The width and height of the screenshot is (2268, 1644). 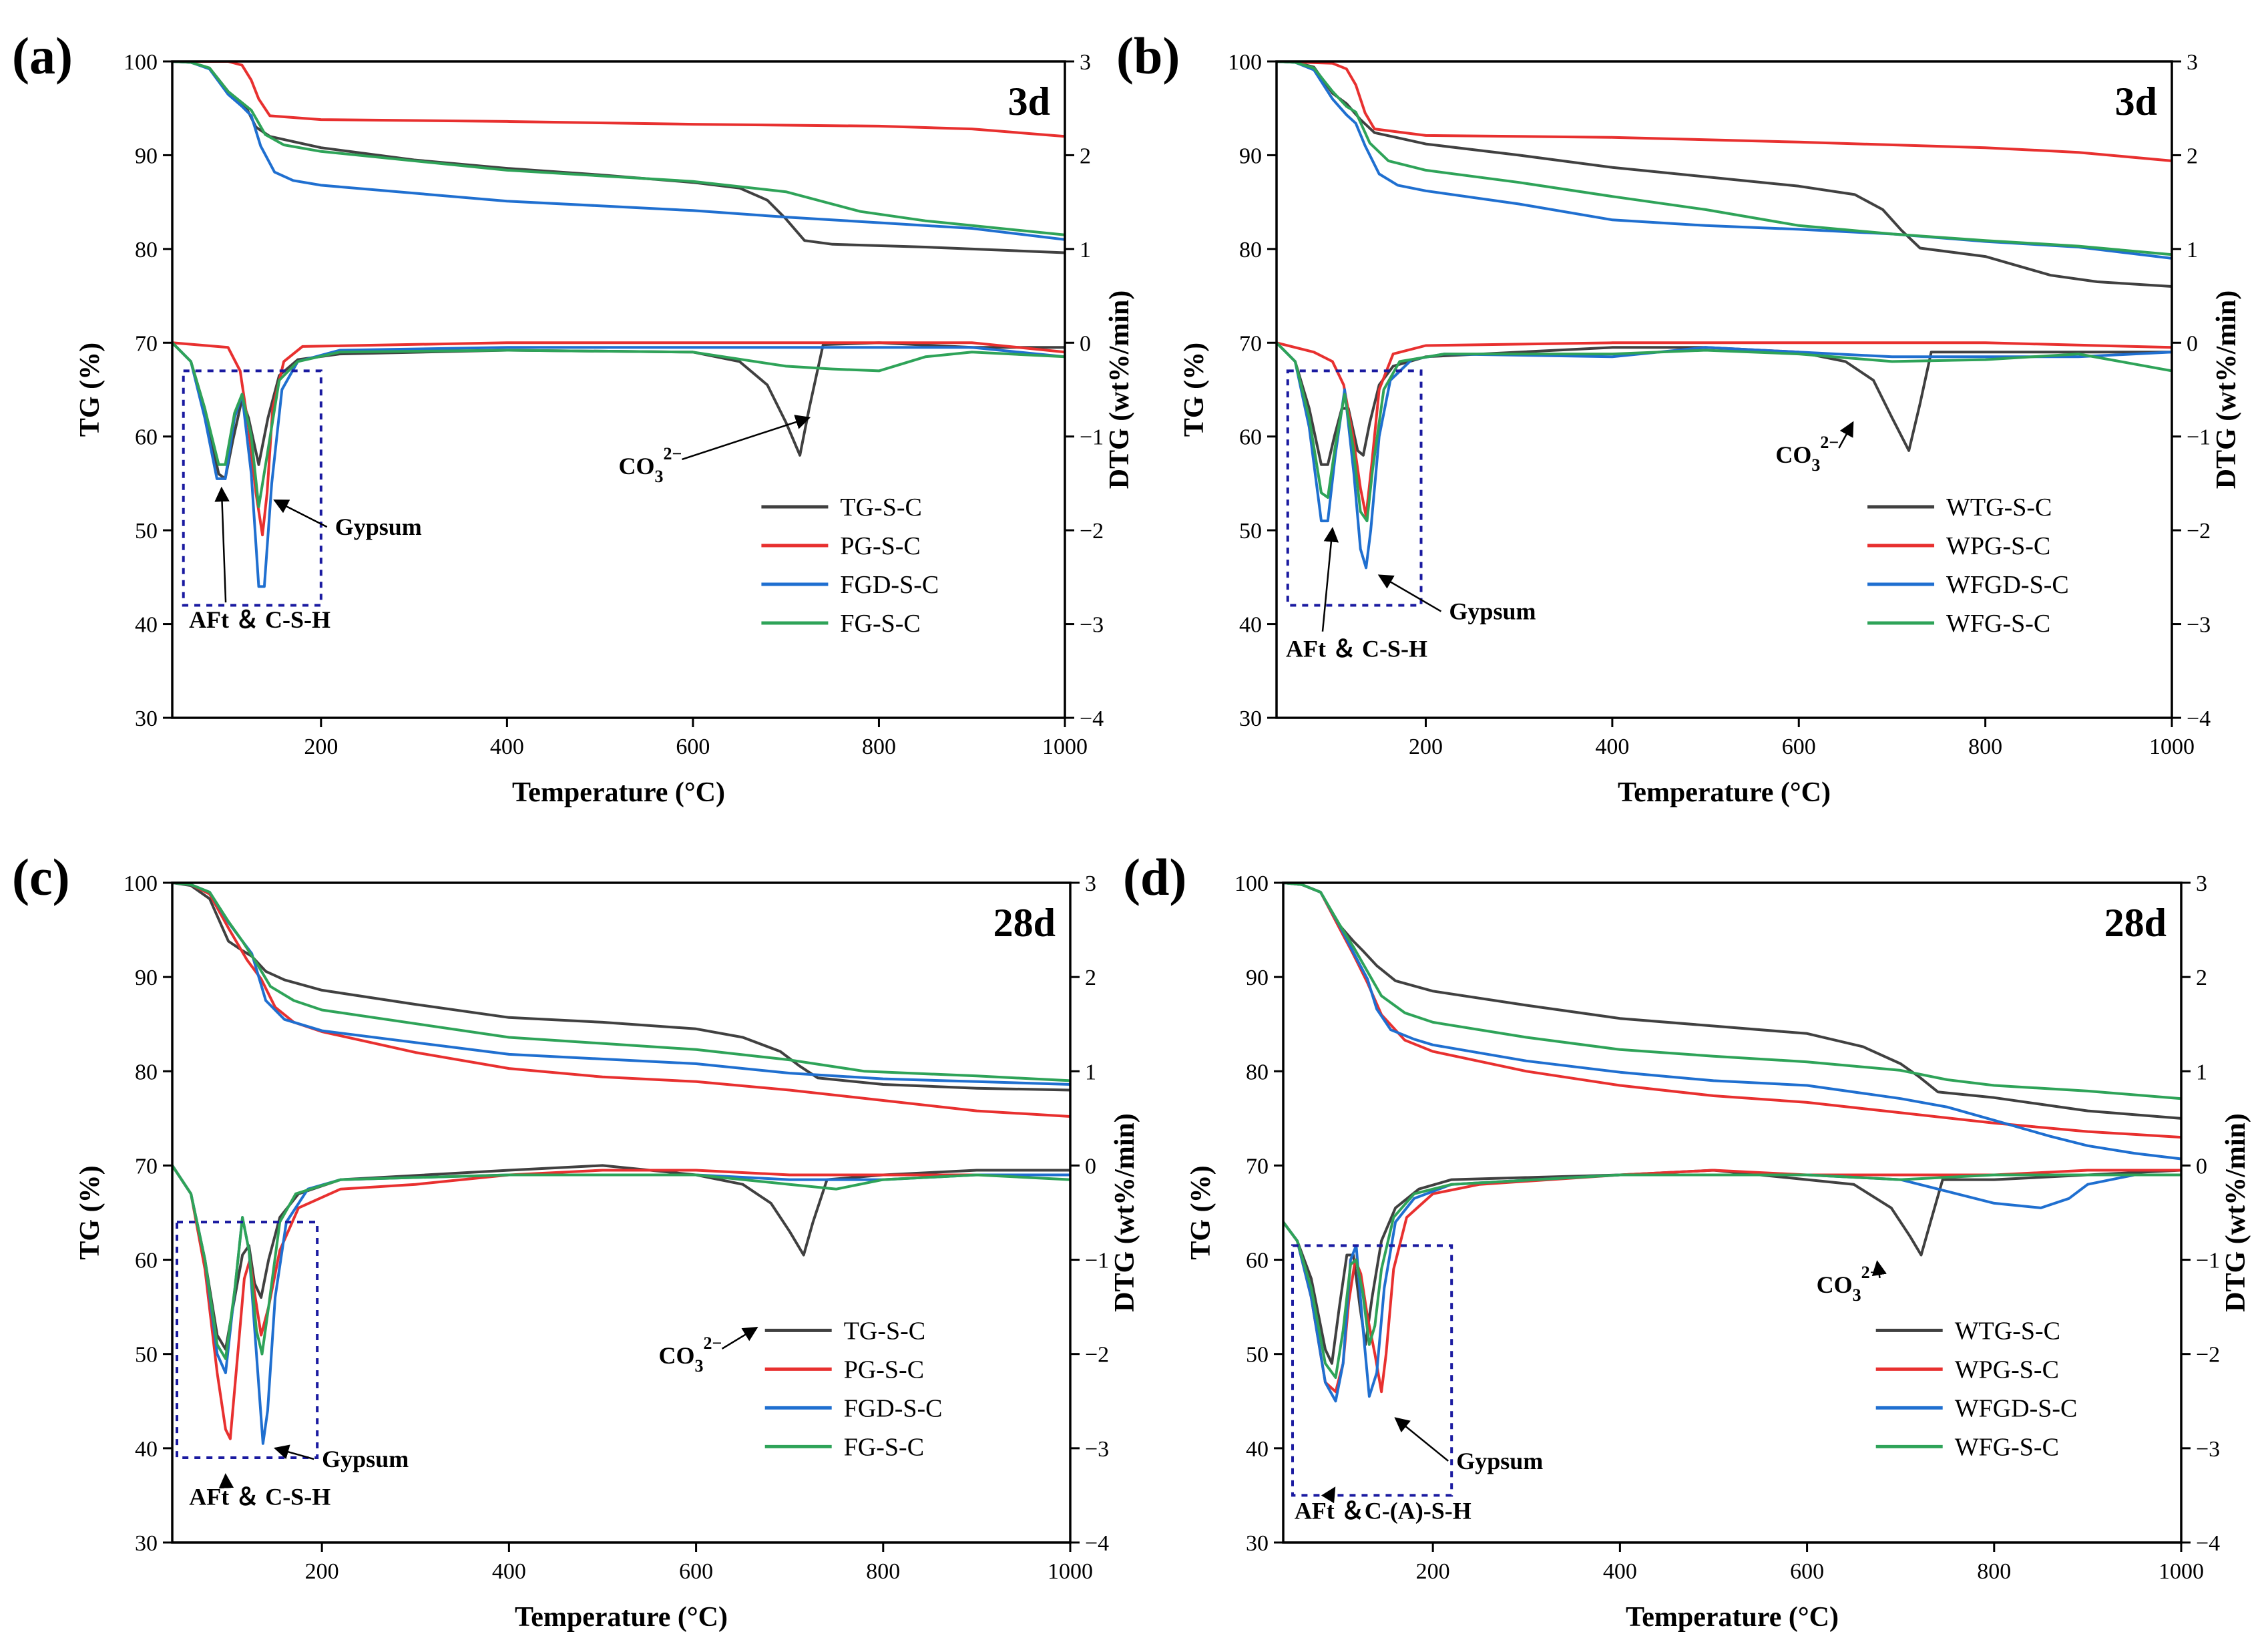 I want to click on y-left-tick-label: 60, so click(x=146, y=437).